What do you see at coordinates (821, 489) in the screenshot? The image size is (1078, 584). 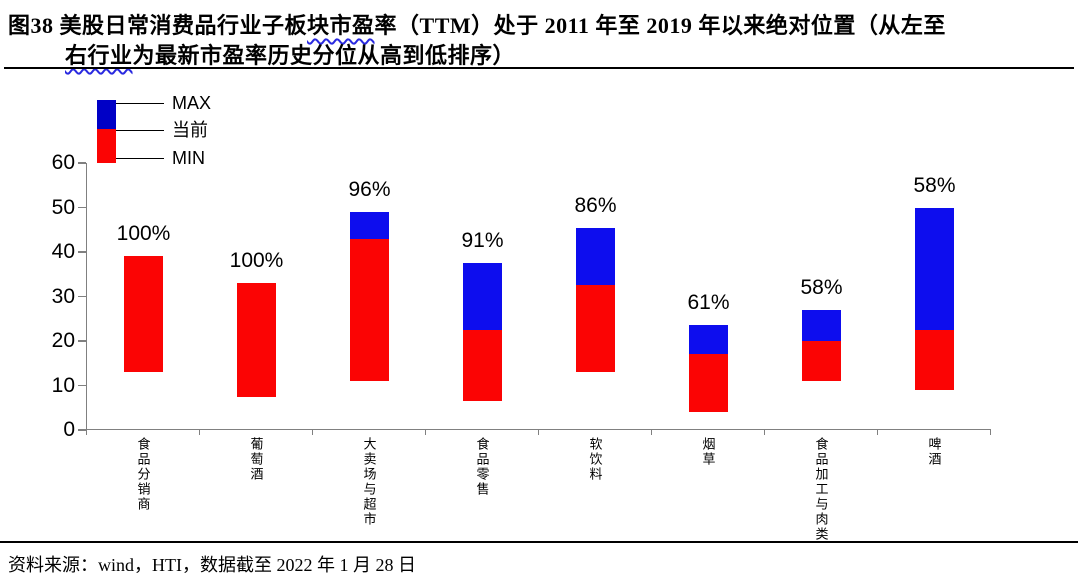 I see `x-axis-label: 食品加工与肉类` at bounding box center [821, 489].